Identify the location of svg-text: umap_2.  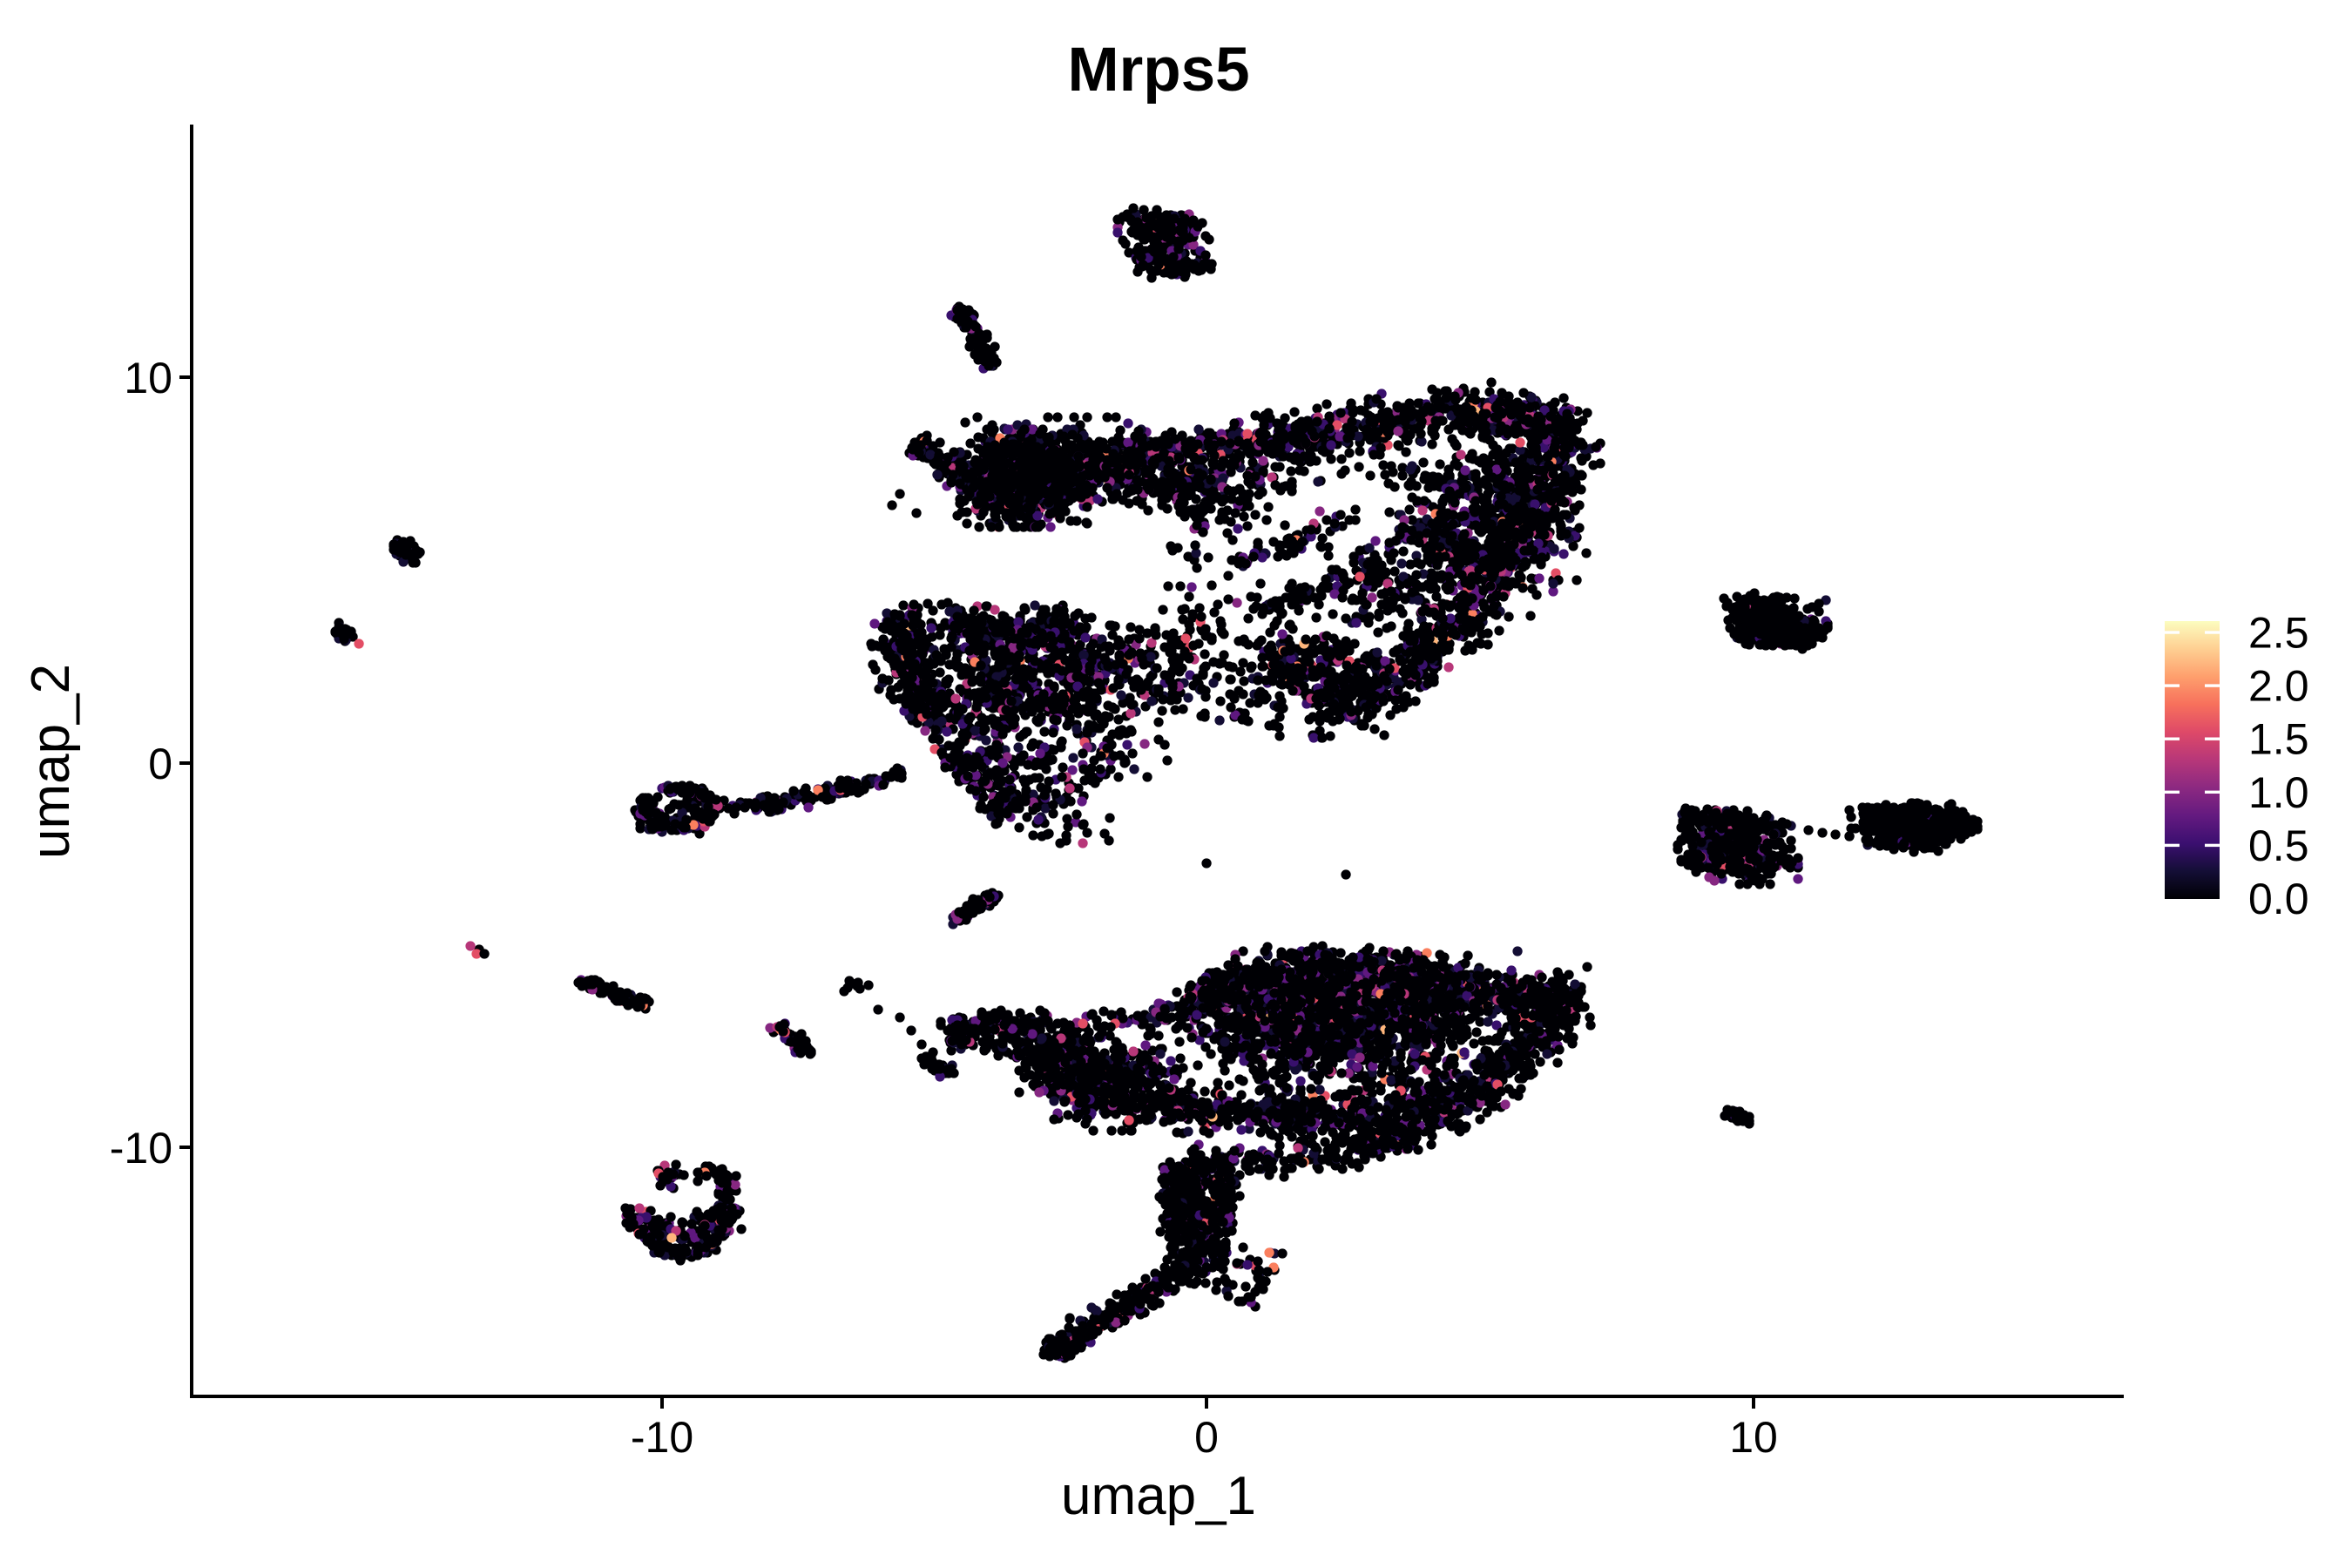
(51, 761).